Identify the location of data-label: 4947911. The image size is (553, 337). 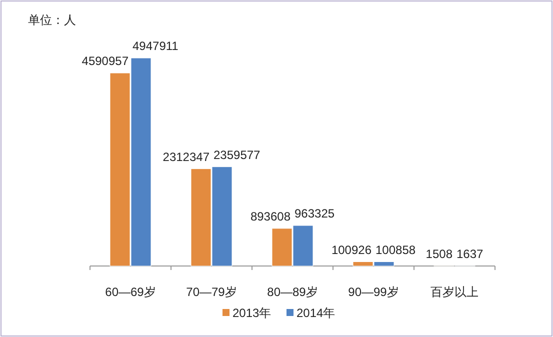
(155, 46).